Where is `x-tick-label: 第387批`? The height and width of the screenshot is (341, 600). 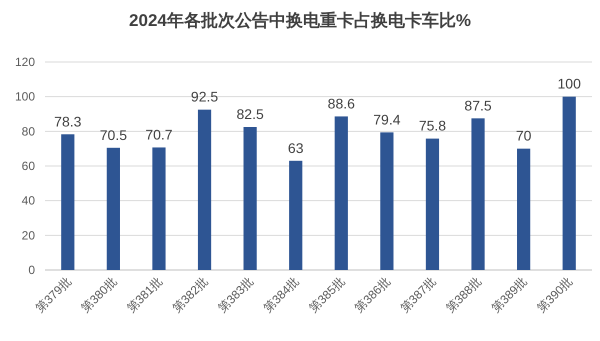 x-tick-label: 第387批 is located at coordinates (418, 295).